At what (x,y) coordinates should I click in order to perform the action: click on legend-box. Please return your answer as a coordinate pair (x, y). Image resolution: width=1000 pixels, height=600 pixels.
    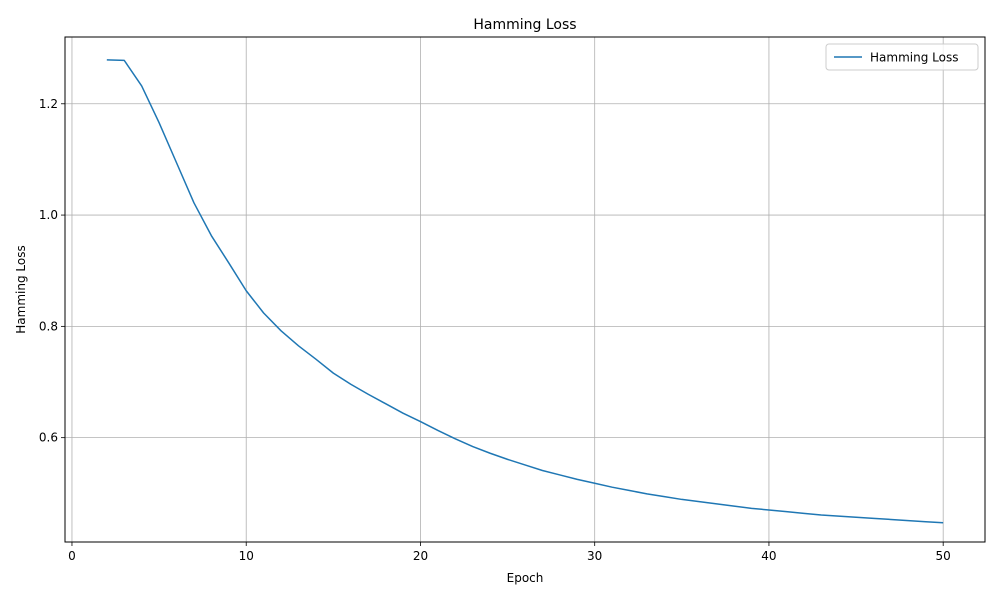
    Looking at the image, I should click on (902, 57).